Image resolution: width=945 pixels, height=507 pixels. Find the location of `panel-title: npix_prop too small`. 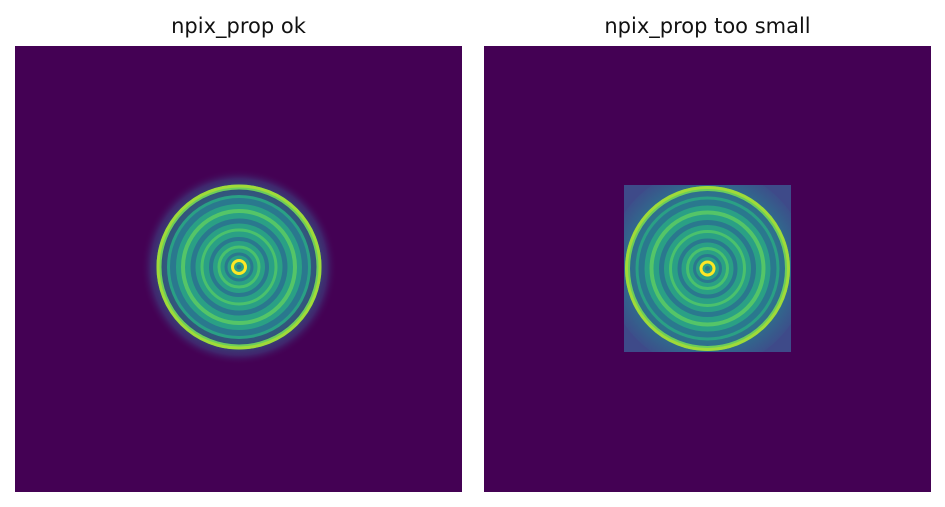

panel-title: npix_prop too small is located at coordinates (707, 26).